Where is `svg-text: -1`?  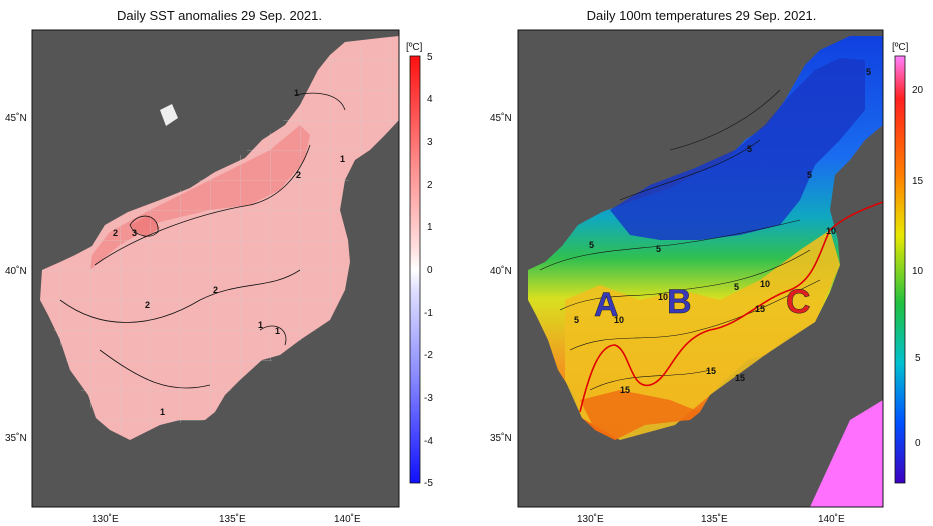 svg-text: -1 is located at coordinates (428, 313).